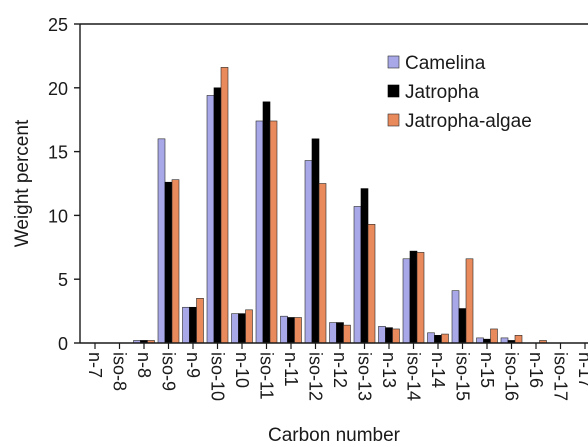 The image size is (588, 447). What do you see at coordinates (442, 92) in the screenshot?
I see `legend-label-jatropha: Jatropha` at bounding box center [442, 92].